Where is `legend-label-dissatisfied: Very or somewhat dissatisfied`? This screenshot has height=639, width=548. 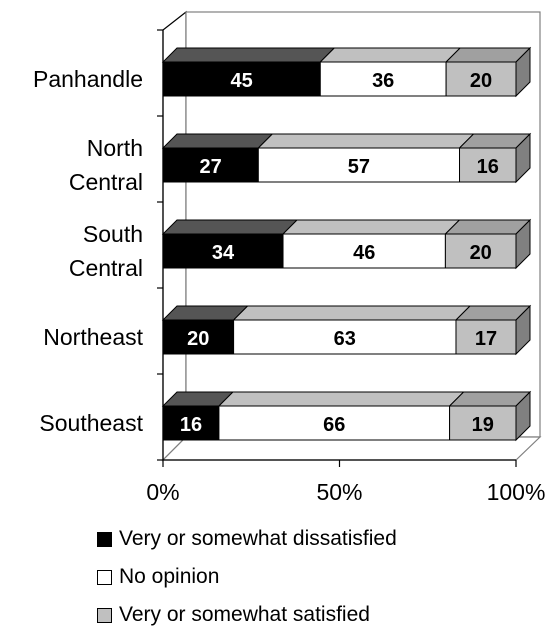
legend-label-dissatisfied: Very or somewhat dissatisfied is located at coordinates (258, 538).